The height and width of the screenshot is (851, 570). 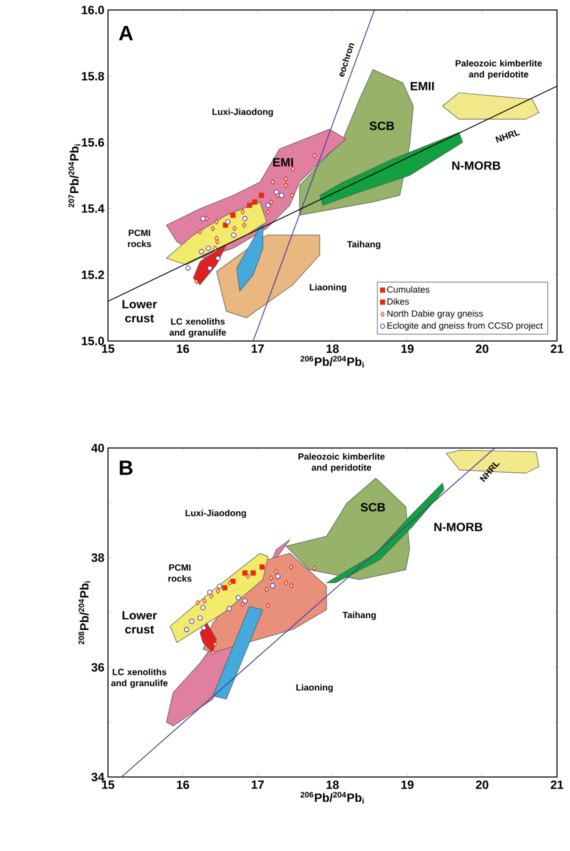 What do you see at coordinates (332, 362) in the screenshot?
I see `x-axis-title: $^{206}$Pb/$^{204}$Pb$_{i}$` at bounding box center [332, 362].